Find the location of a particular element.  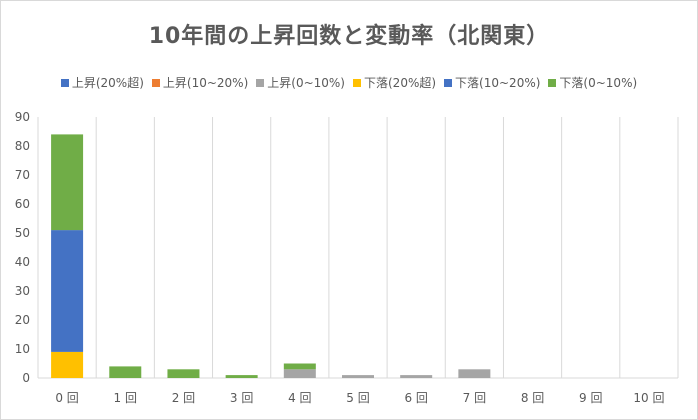

y-tick-label: 20 is located at coordinates (22, 320).